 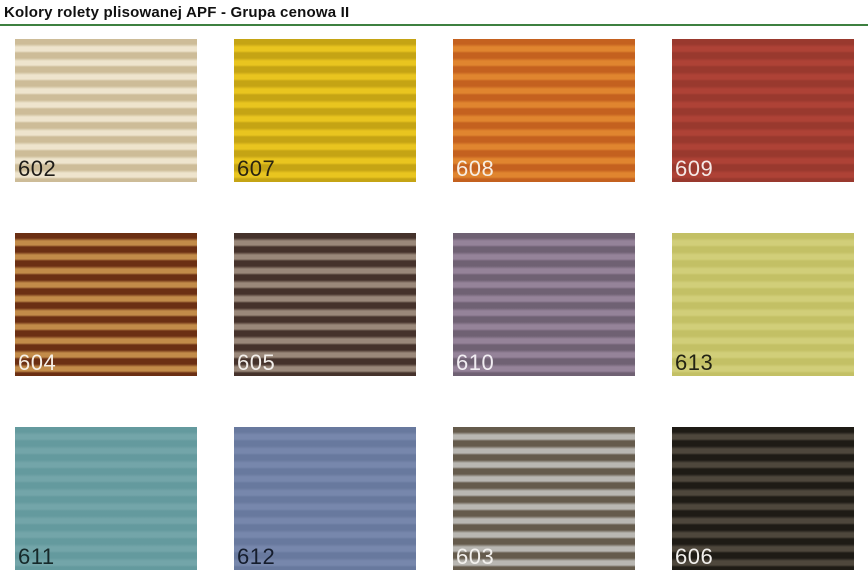 What do you see at coordinates (544, 498) in the screenshot?
I see `color-swatch-603: 603` at bounding box center [544, 498].